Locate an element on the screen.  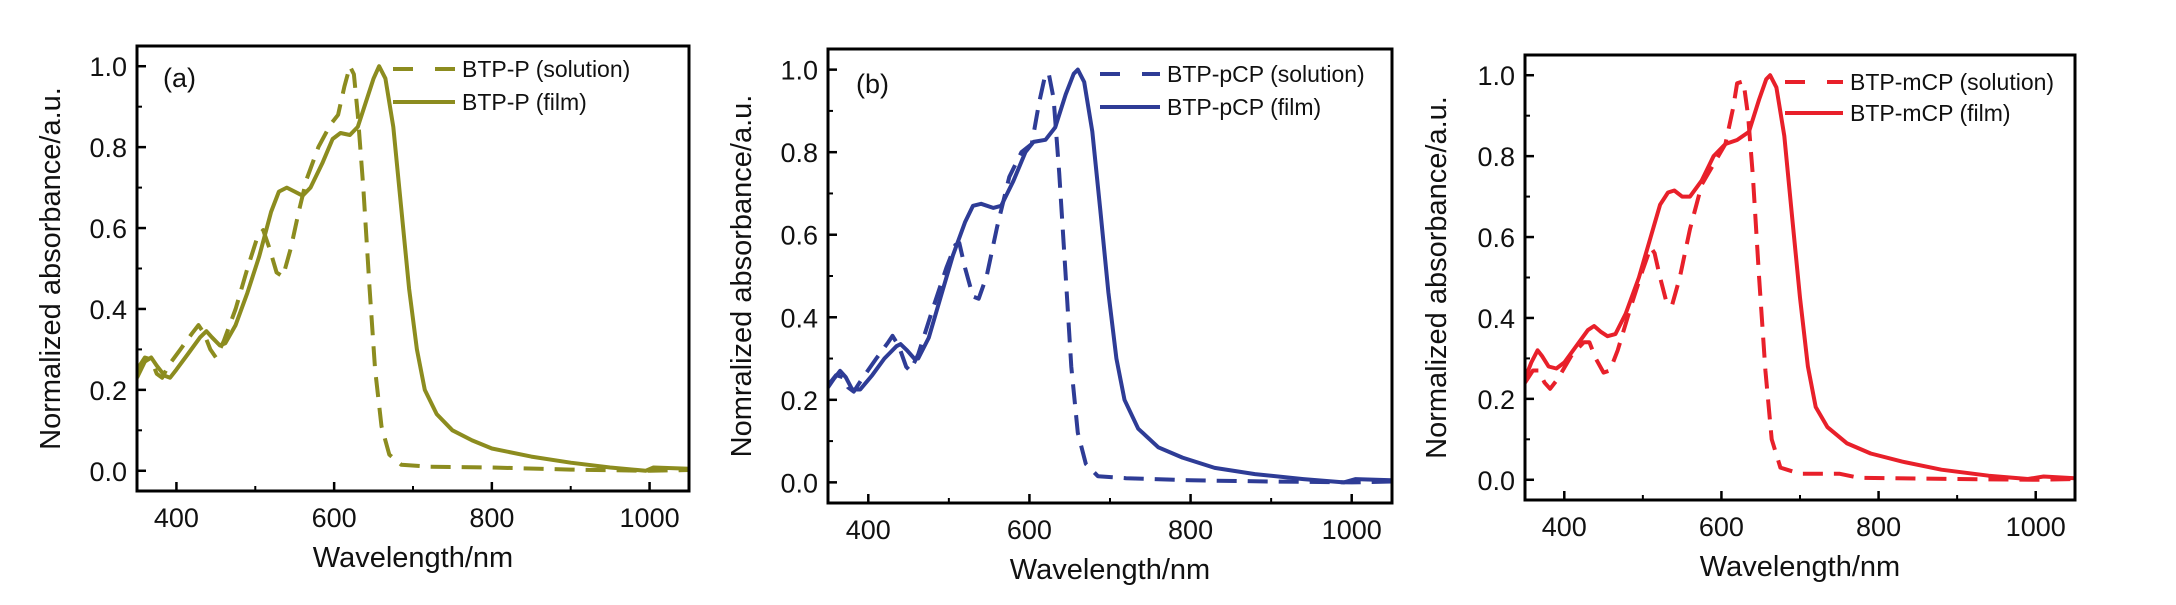
legend: BTP-pCP (solution) BTP-pCP (film) is located at coordinates (1232, 90).